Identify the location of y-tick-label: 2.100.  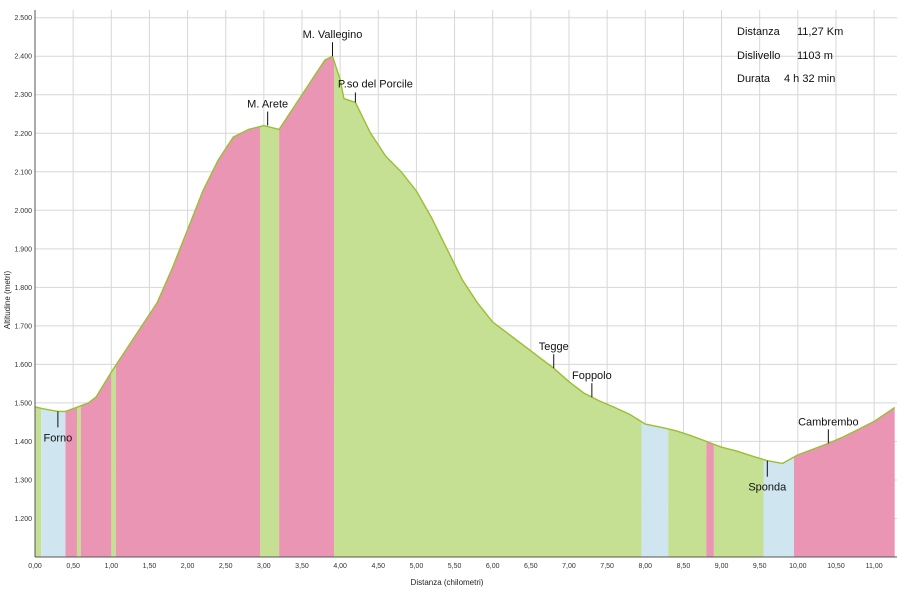
(23, 172).